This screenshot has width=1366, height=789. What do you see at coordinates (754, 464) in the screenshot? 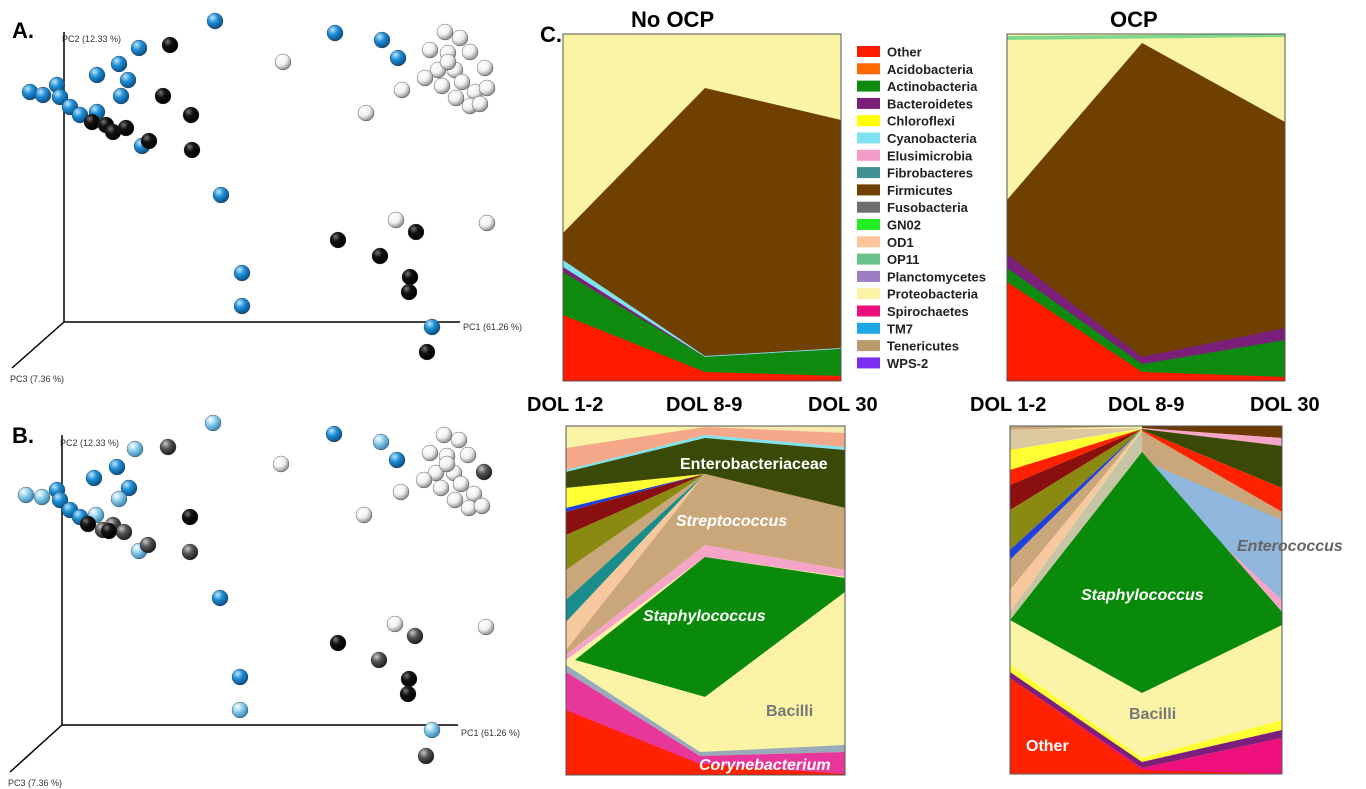
I see `label-enterobacteriaceae: Enterobacteriaceae` at bounding box center [754, 464].